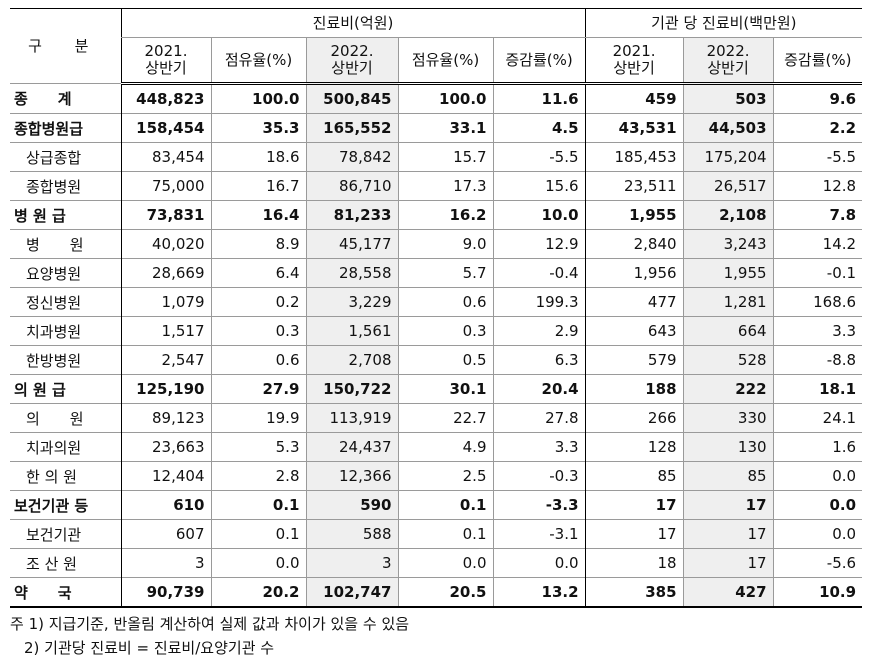 This screenshot has height=667, width=870. I want to click on table-row: 치과병원 1,517 0.3 1,561 0.3 2.9 643 664 3.3, so click(436, 331).